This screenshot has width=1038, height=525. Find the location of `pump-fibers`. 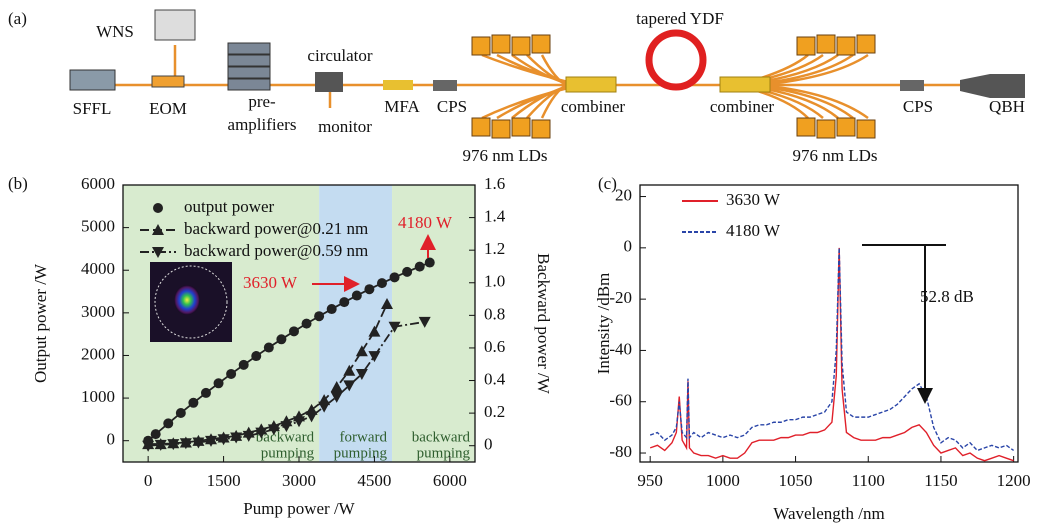

pump-fibers is located at coordinates (675, 86).